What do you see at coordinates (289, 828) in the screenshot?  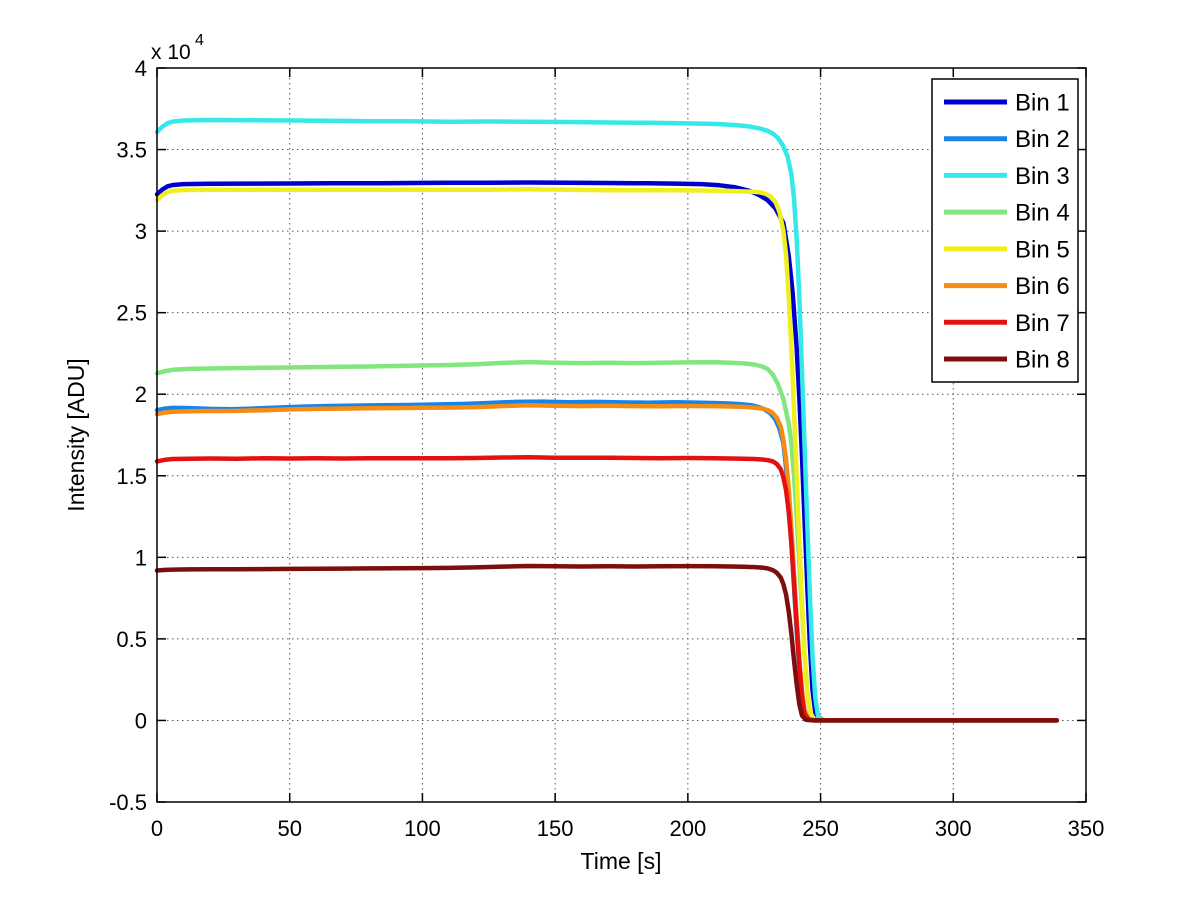 I see `x-tick-label: 50` at bounding box center [289, 828].